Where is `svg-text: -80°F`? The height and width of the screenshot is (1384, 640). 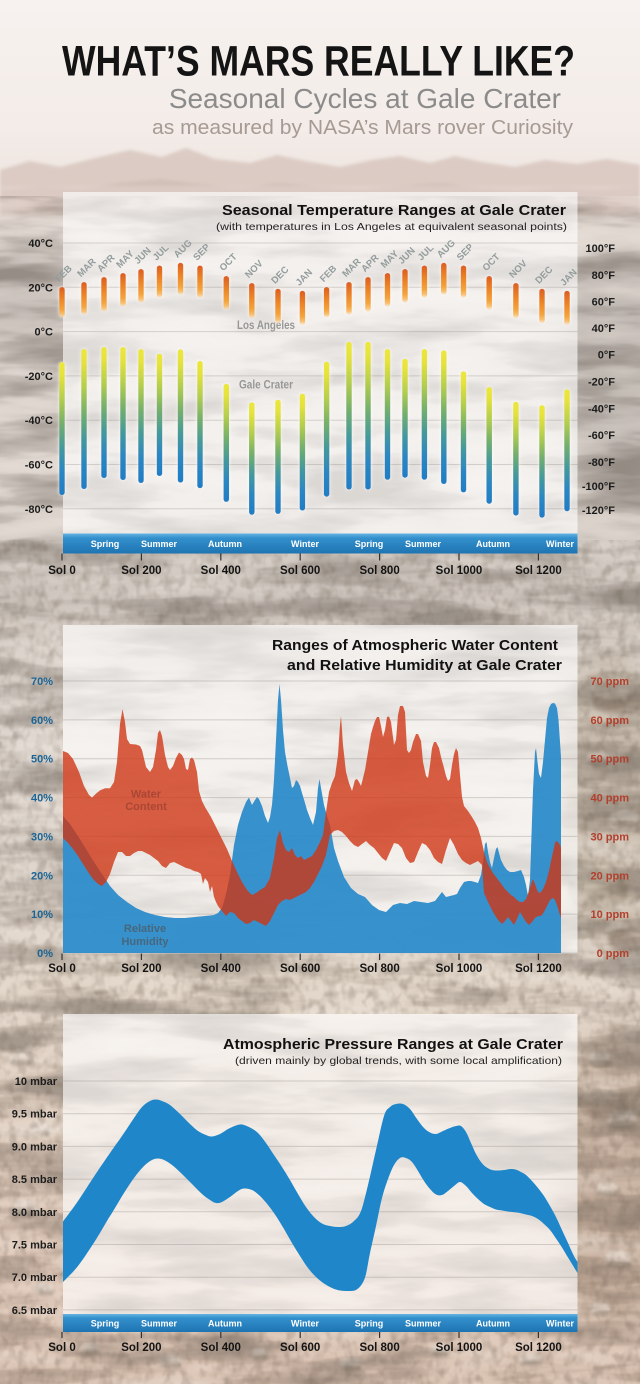
svg-text: -80°F is located at coordinates (601, 463).